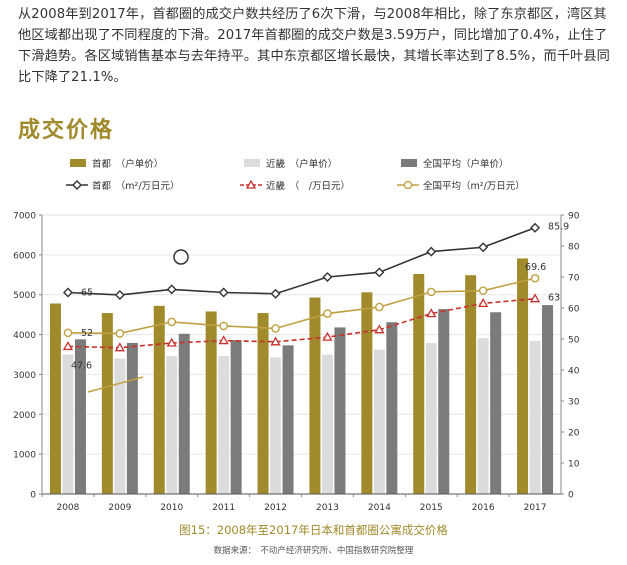 This screenshot has width=627, height=565. I want to click on legend-label: 全国平均（户单价）, so click(466, 164).